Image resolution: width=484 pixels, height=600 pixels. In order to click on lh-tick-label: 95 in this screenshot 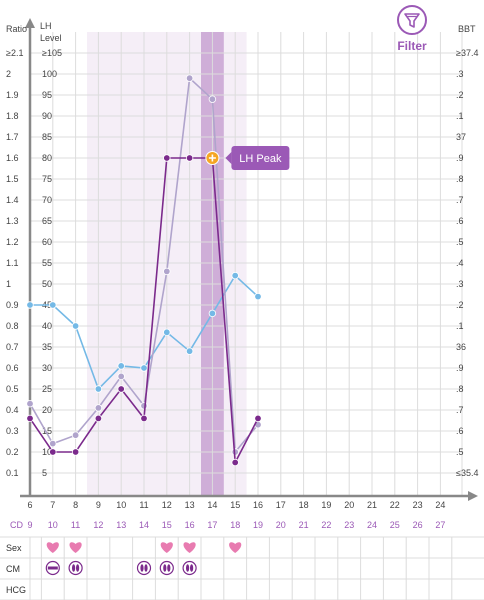, I will do `click(47, 95)`.